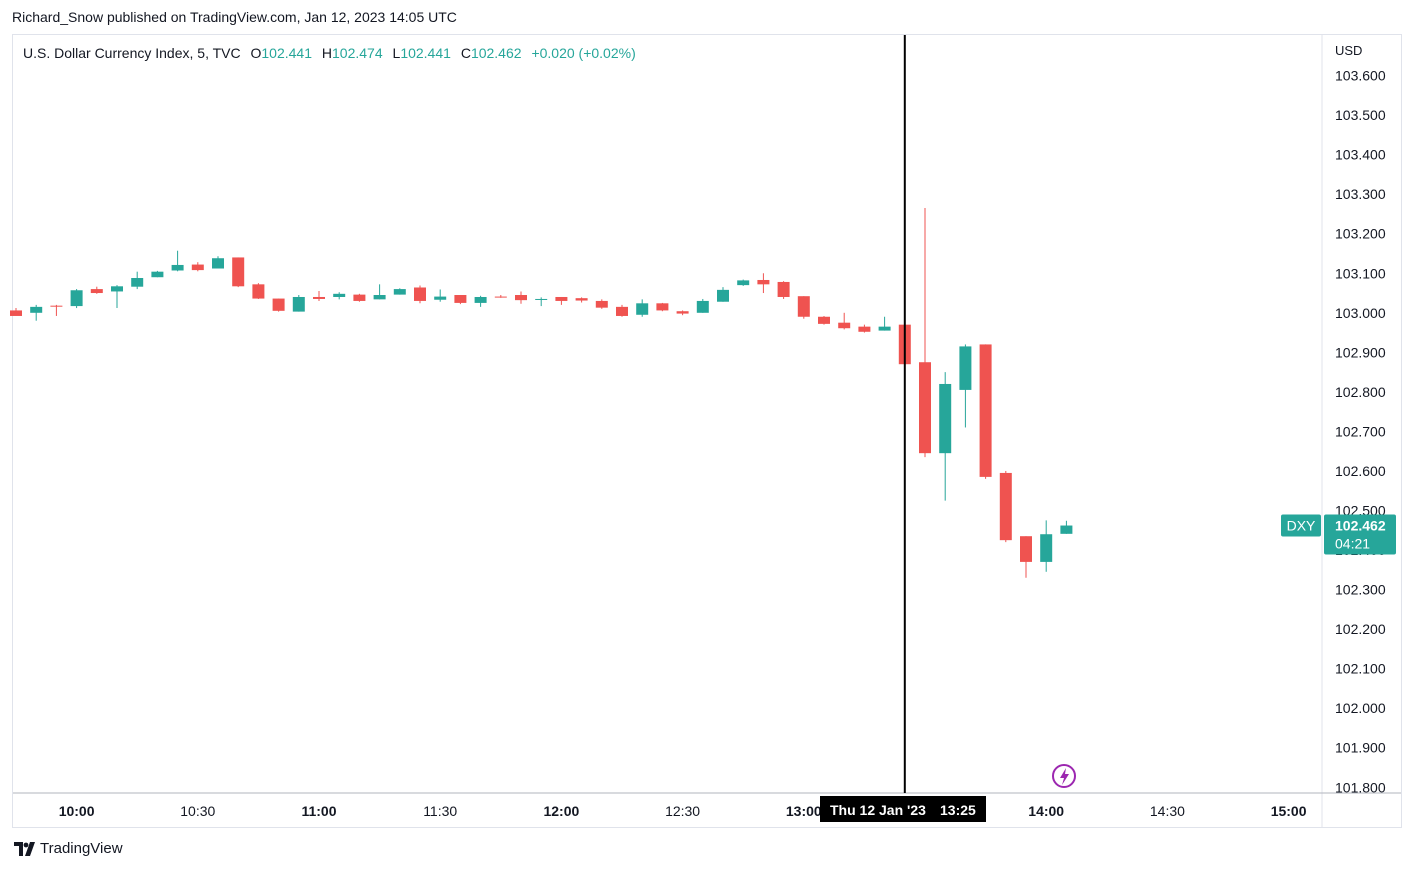 Image resolution: width=1415 pixels, height=872 pixels. I want to click on footer-brand: TradingView, so click(81, 848).